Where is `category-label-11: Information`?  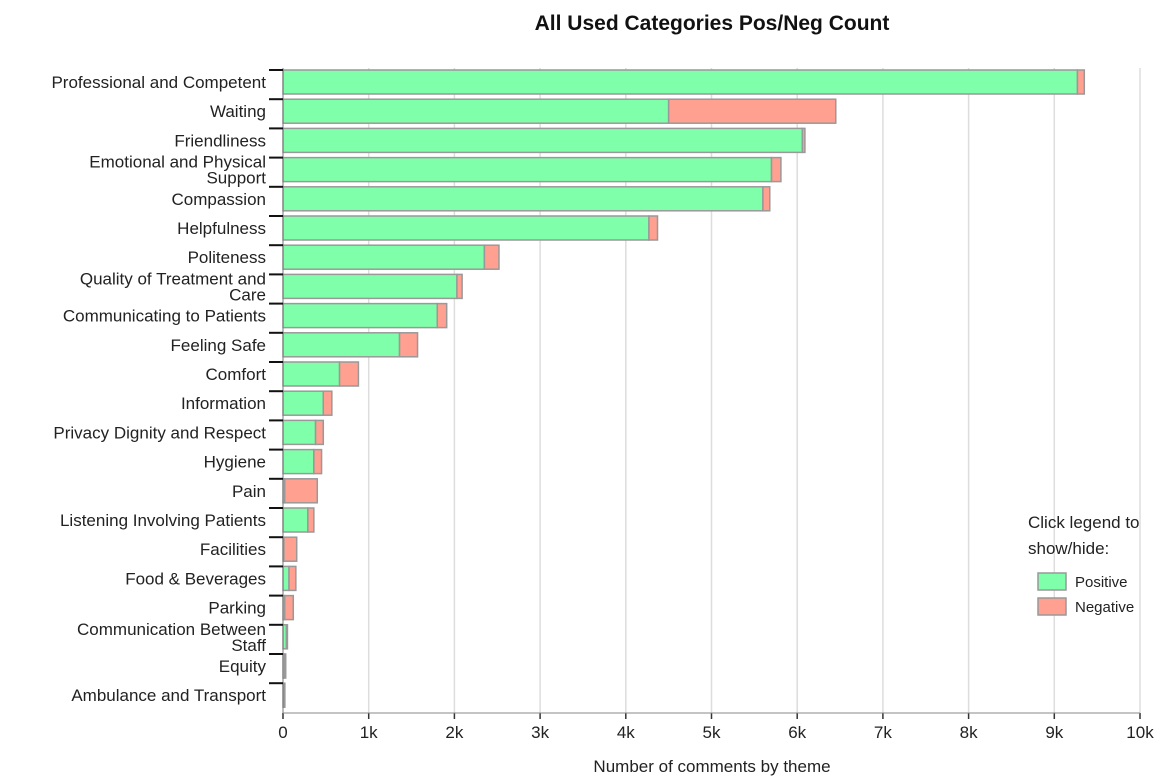 category-label-11: Information is located at coordinates (223, 403).